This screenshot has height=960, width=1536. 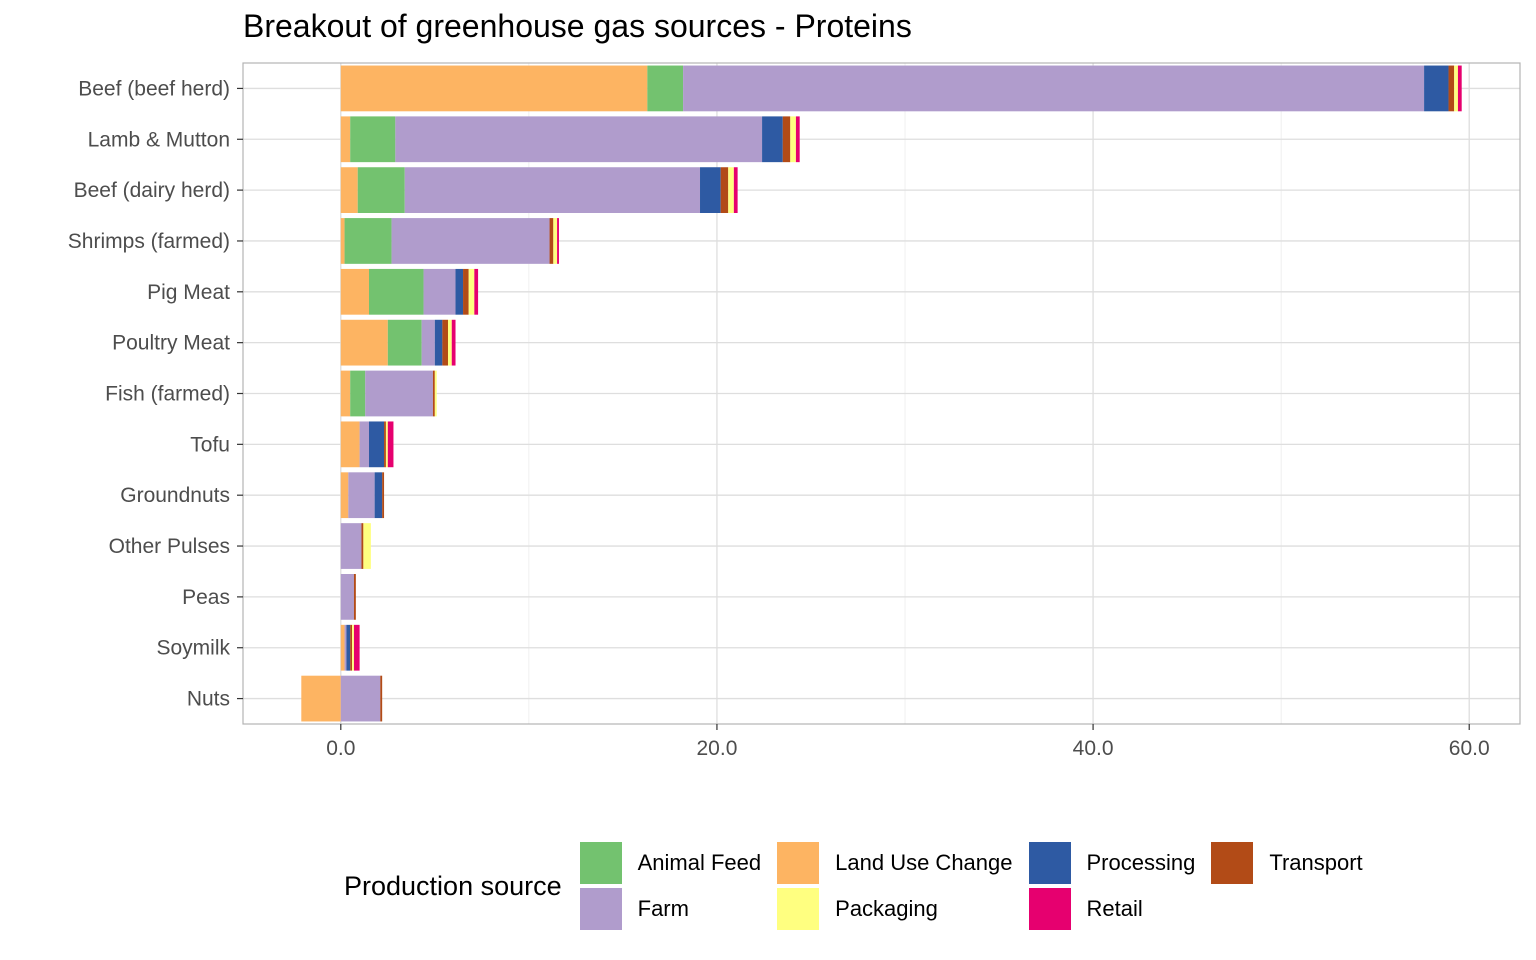 What do you see at coordinates (193, 648) in the screenshot?
I see `y-tick-label: Soymilk` at bounding box center [193, 648].